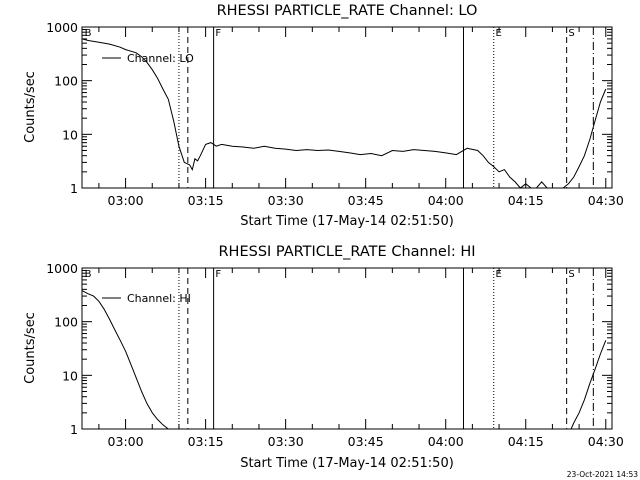  I want to click on chart-title: RHESSI PARTICLE_RATE Channel: LO, so click(347, 11).